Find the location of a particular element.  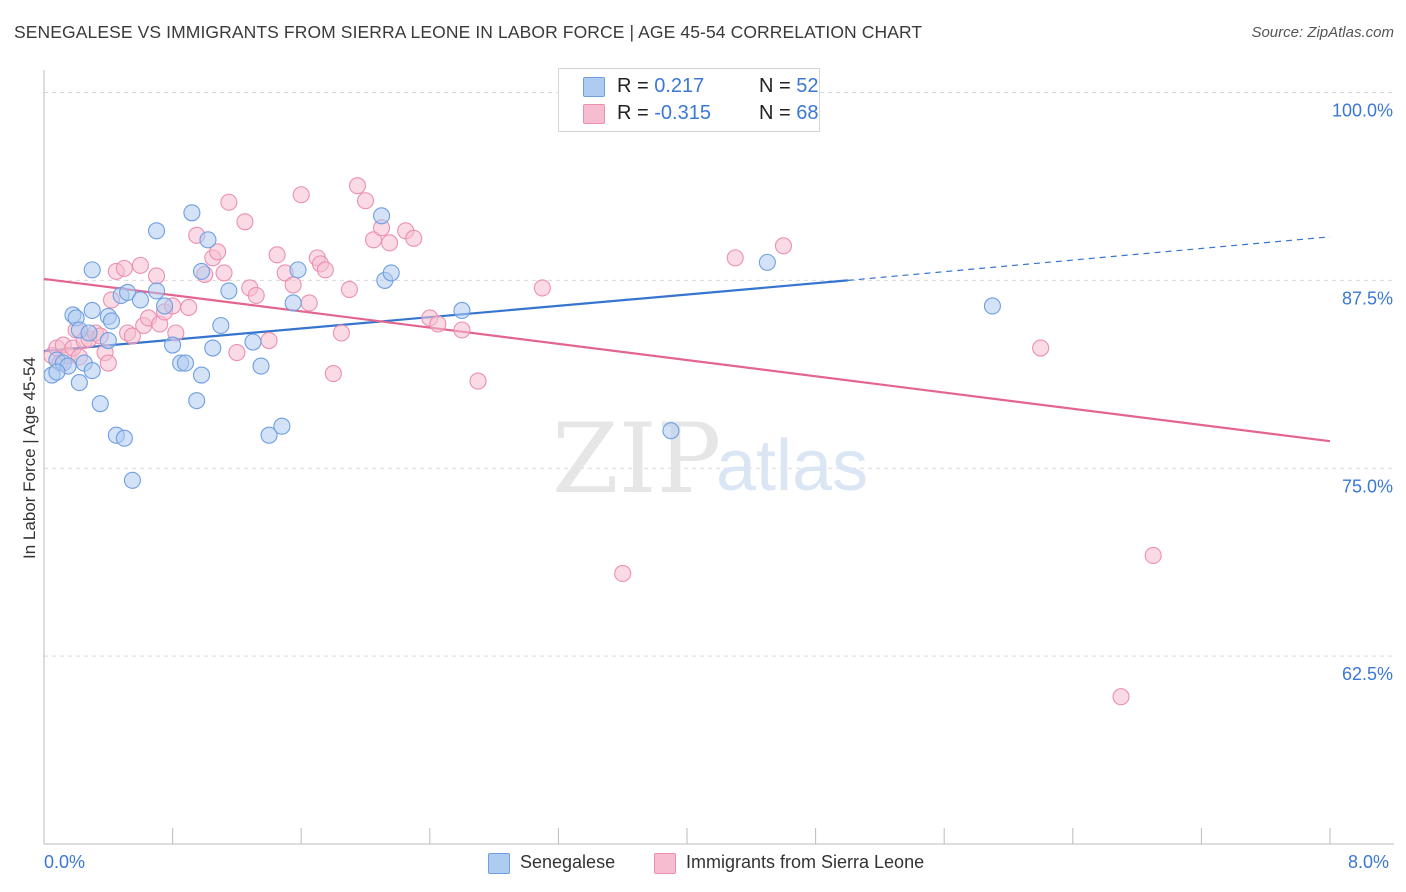

y-tick-label: 62.5% is located at coordinates (1367, 674).